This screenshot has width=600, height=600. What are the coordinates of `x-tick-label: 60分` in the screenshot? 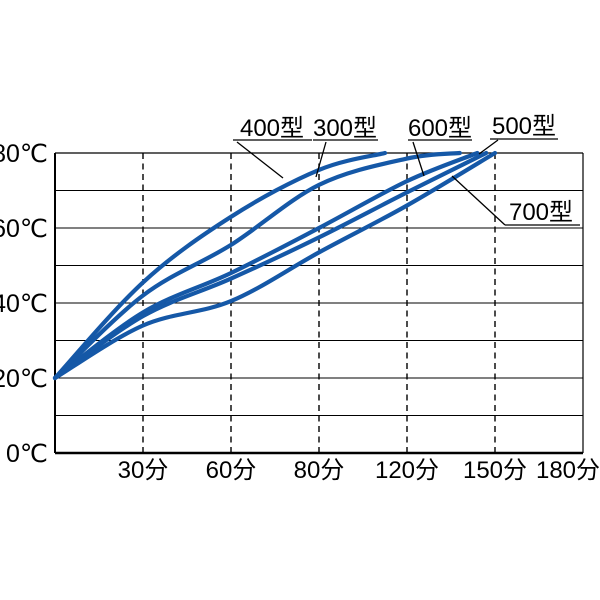 It's located at (231, 470).